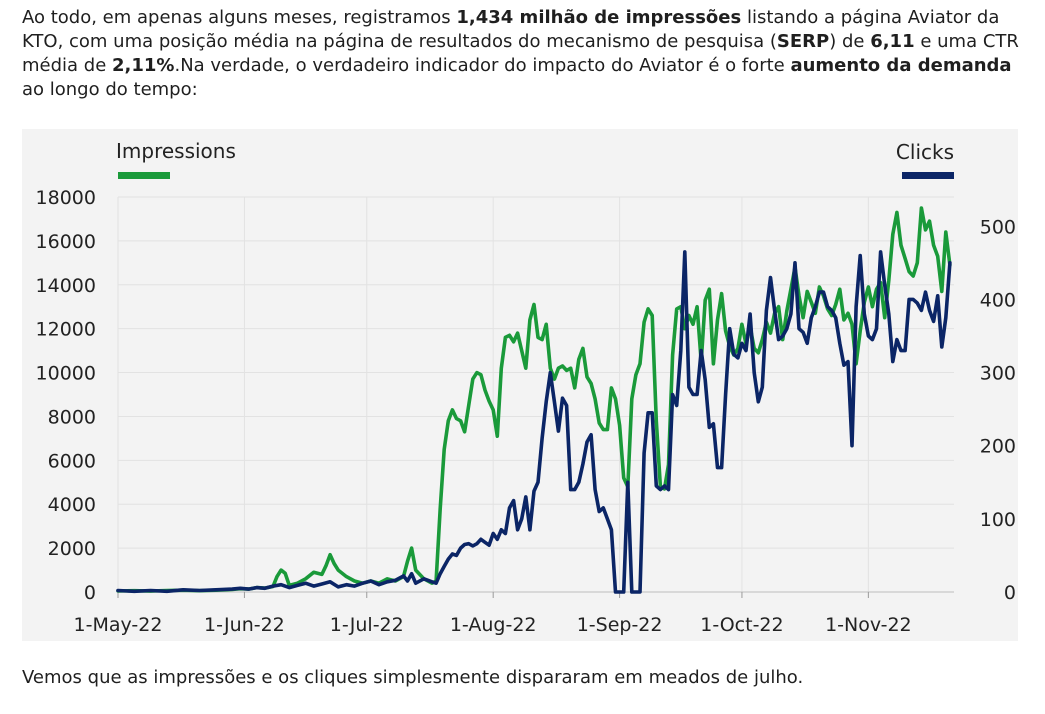 Image resolution: width=1045 pixels, height=714 pixels. I want to click on x-tick-label: 1-Nov-22, so click(868, 625).